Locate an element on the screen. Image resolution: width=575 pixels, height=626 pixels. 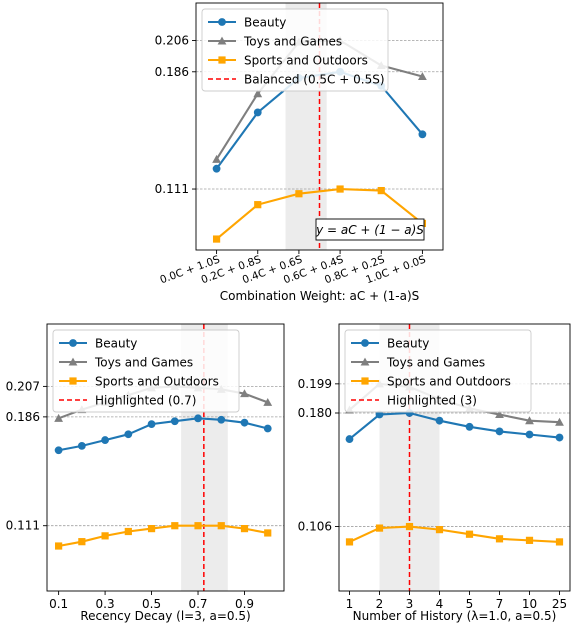
y-tick-label: 0.206 is located at coordinates (172, 41).